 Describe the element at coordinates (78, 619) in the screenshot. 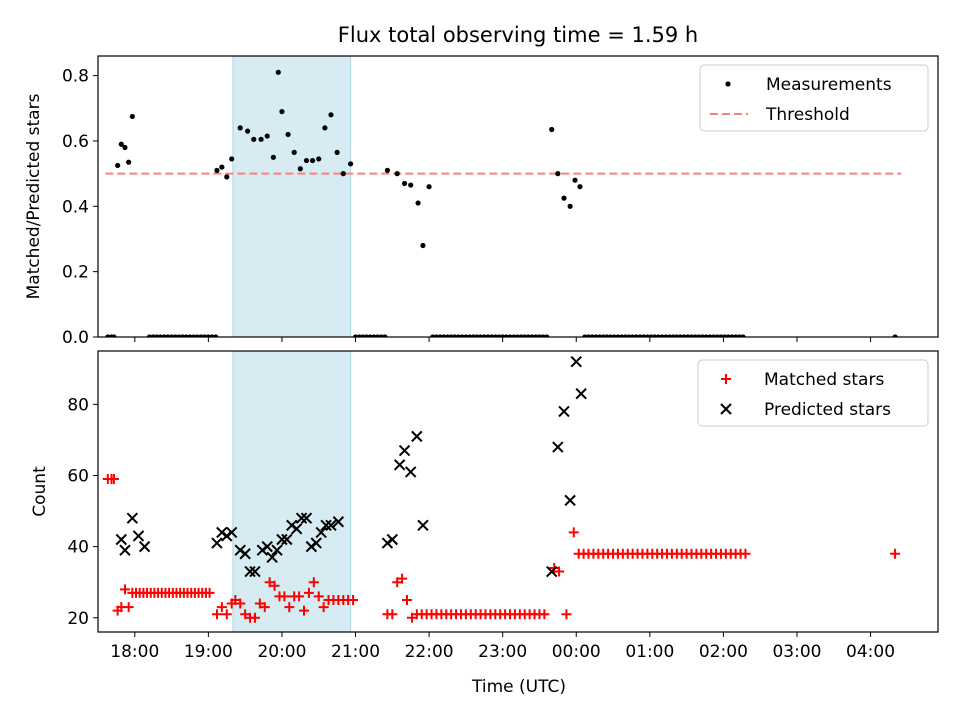

I see `y-tick-label: 20` at that location.